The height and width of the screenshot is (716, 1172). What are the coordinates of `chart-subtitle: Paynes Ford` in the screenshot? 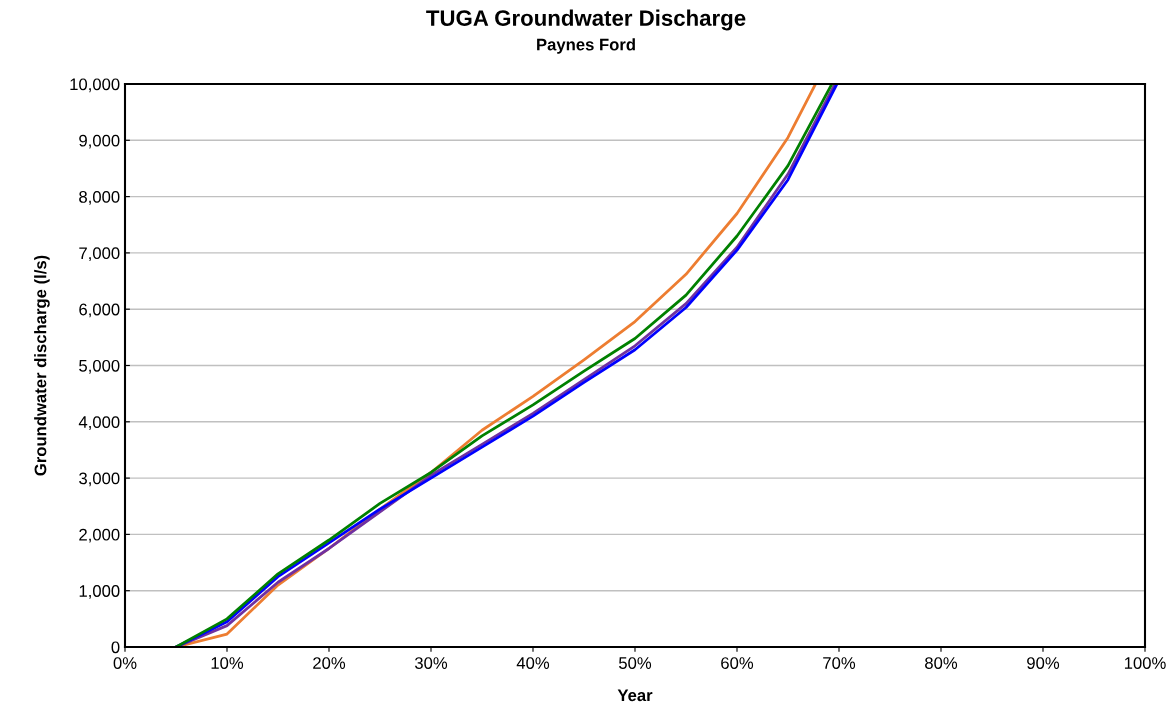 It's located at (586, 46).